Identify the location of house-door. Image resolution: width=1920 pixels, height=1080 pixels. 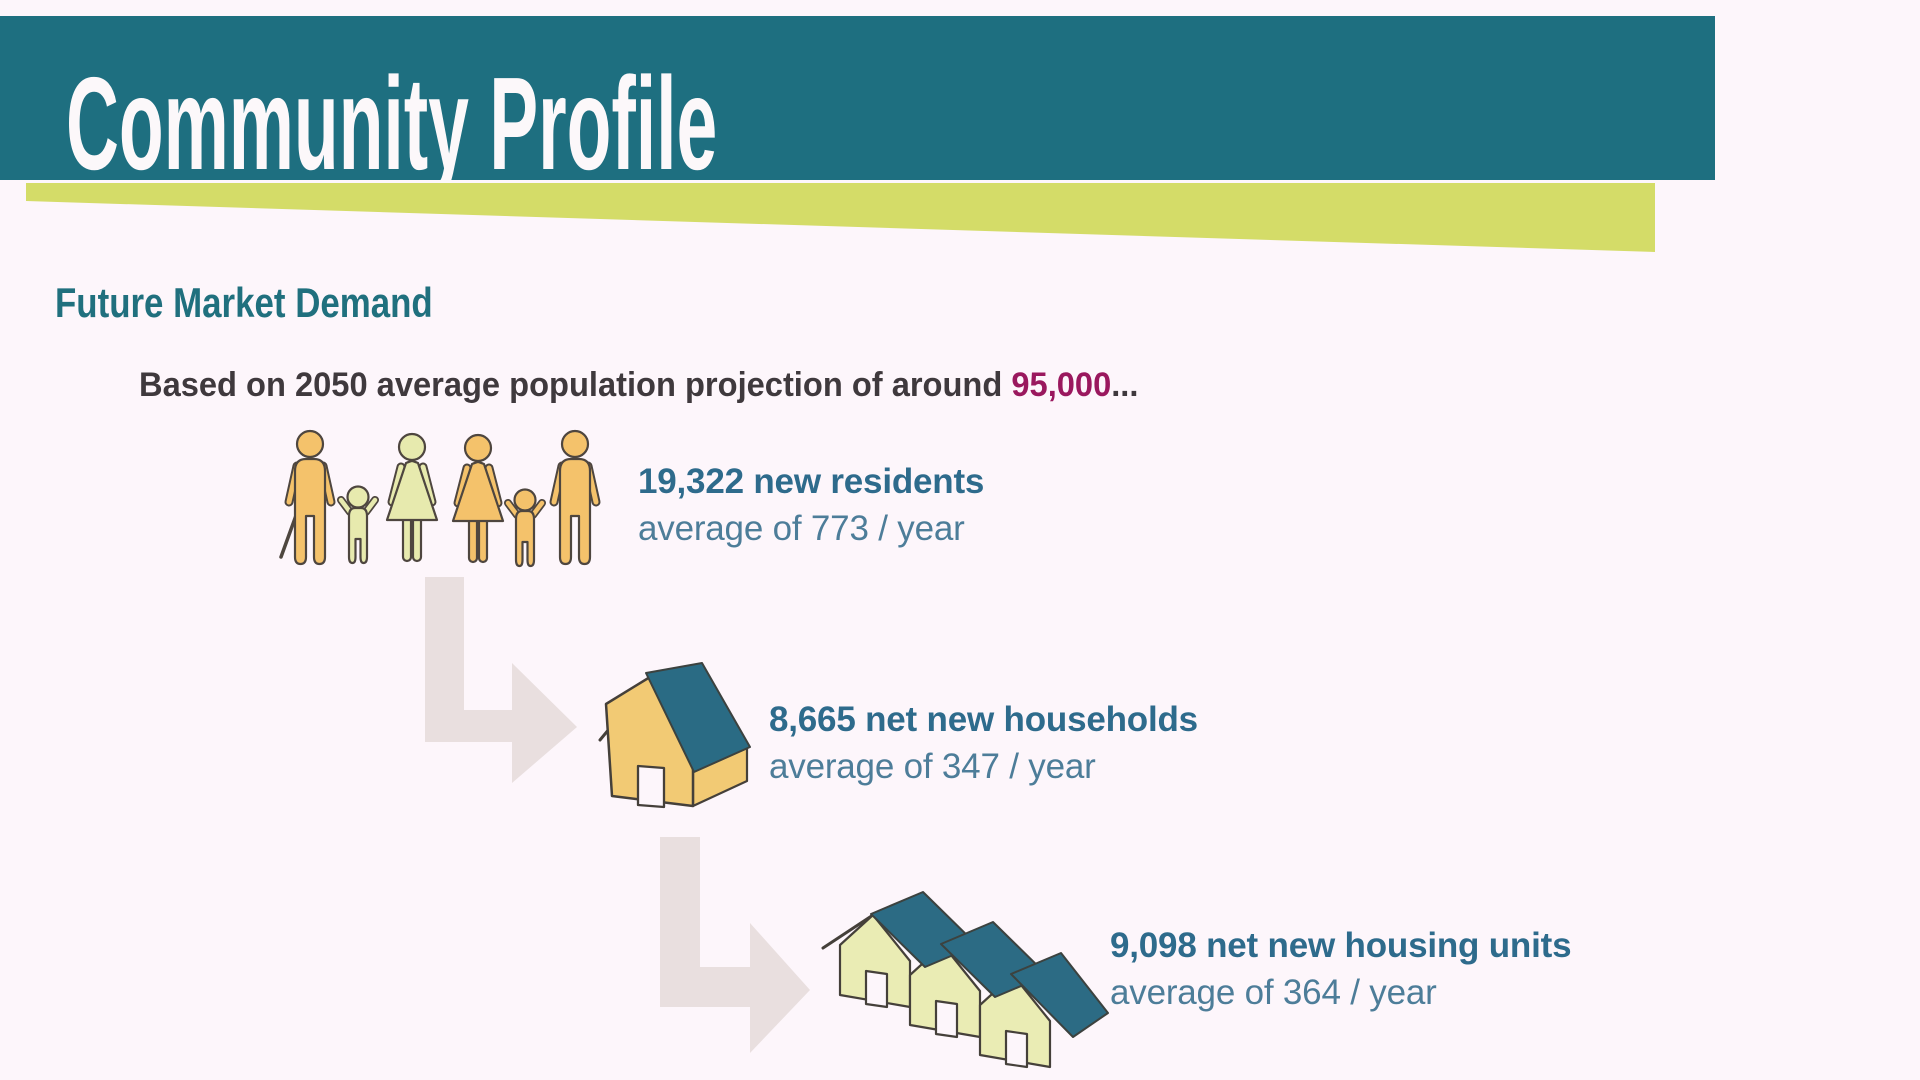
(651, 786).